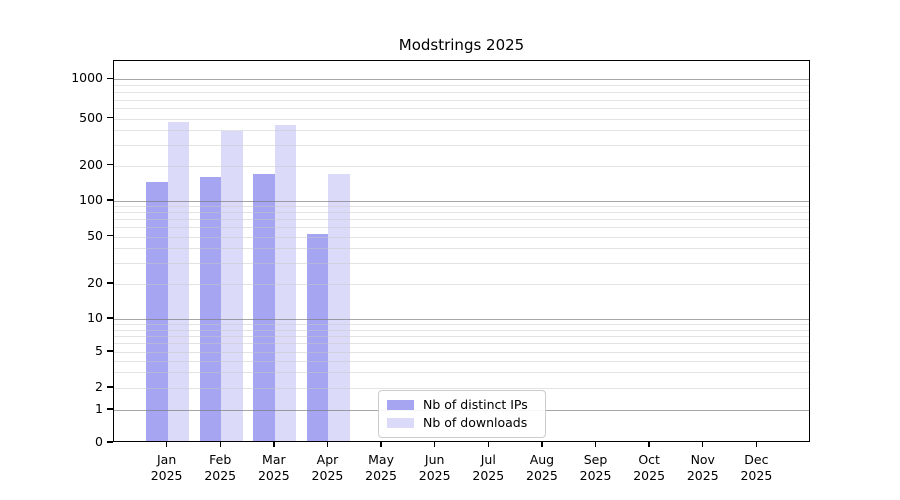 The width and height of the screenshot is (900, 500). What do you see at coordinates (210, 308) in the screenshot?
I see `bar-feb-ips` at bounding box center [210, 308].